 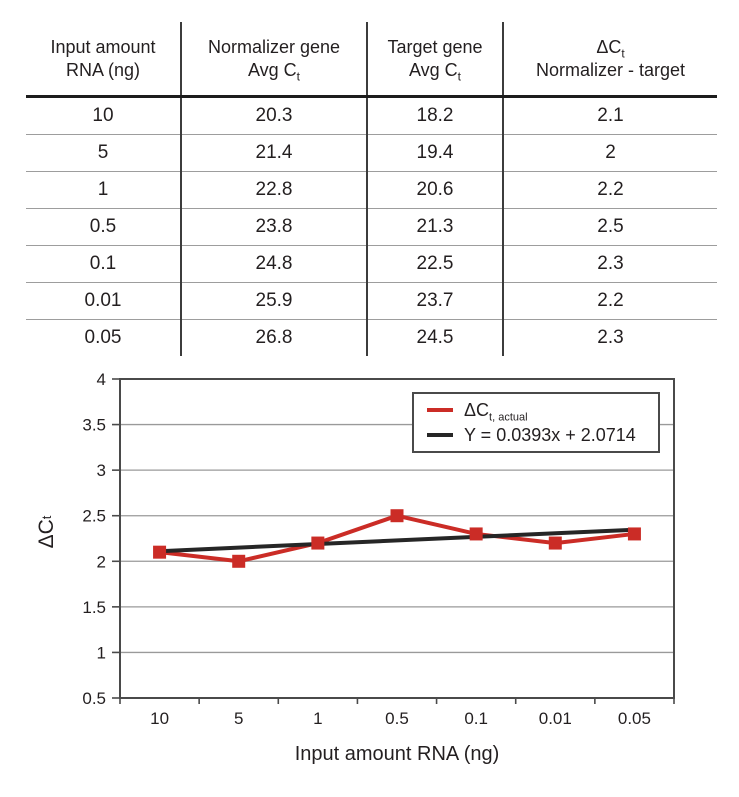 I want to click on table-cell: 20.3, so click(x=274, y=115).